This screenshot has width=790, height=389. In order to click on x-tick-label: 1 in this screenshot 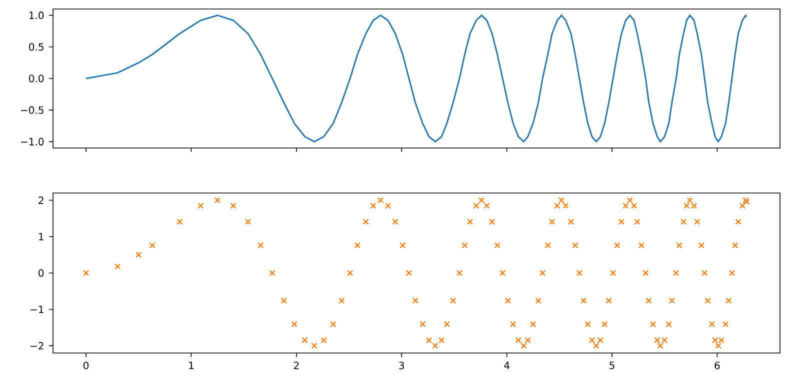, I will do `click(191, 365)`.